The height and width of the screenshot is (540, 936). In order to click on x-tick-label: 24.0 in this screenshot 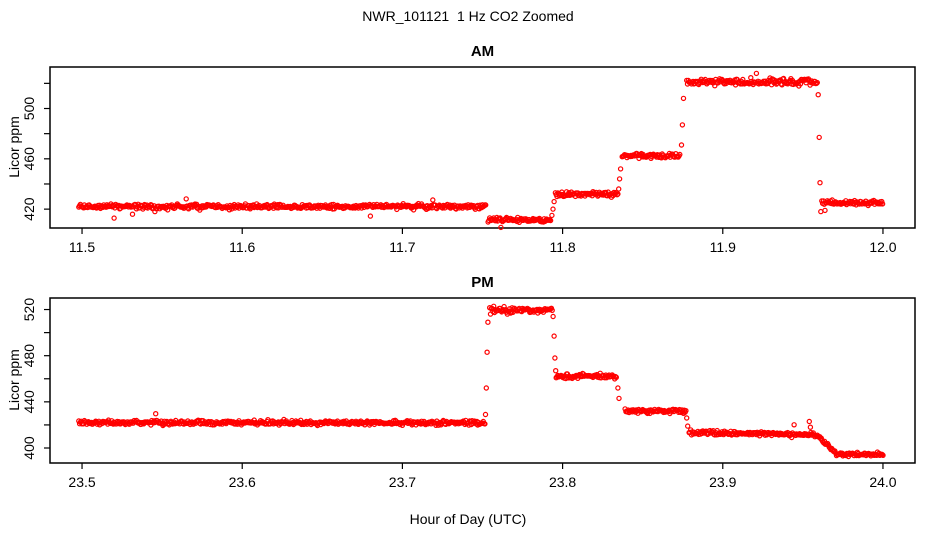, I will do `click(882, 482)`.